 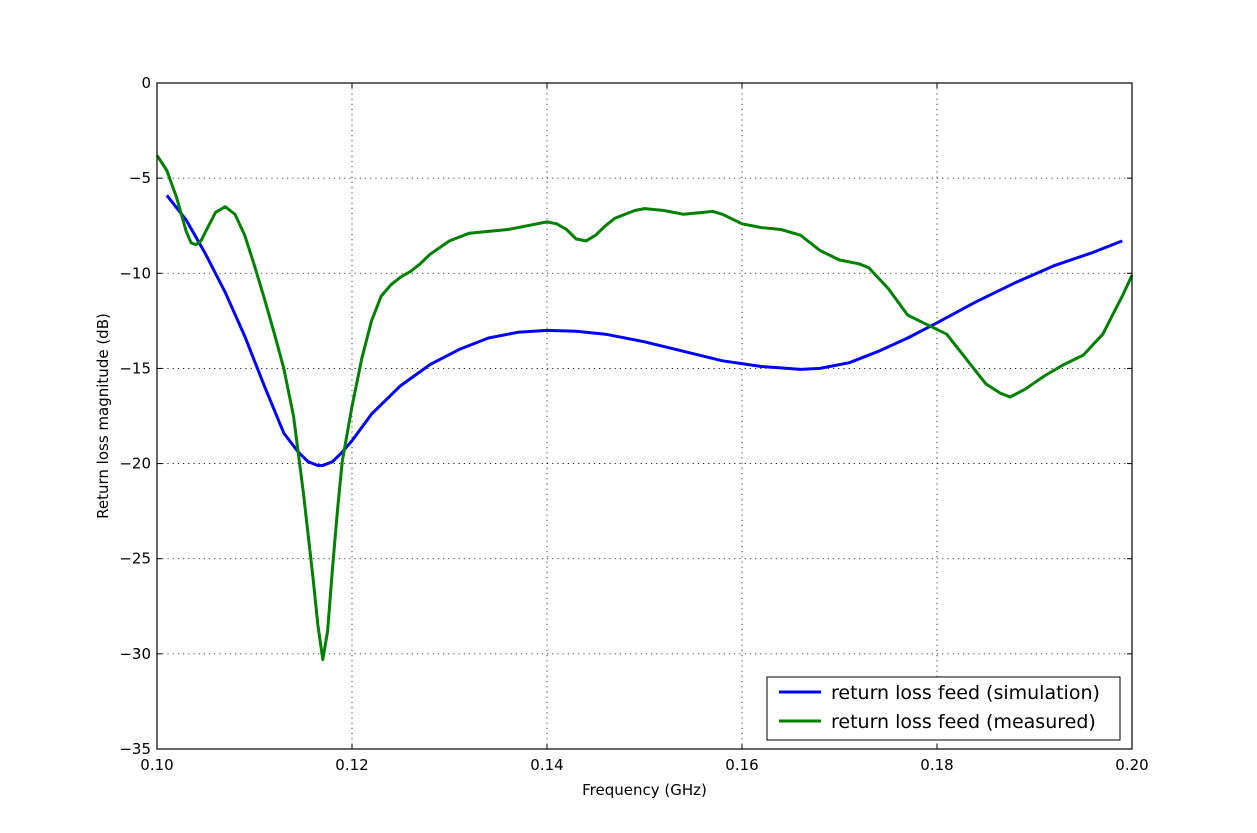 What do you see at coordinates (351, 765) in the screenshot?
I see `x-tick-label: 0.12` at bounding box center [351, 765].